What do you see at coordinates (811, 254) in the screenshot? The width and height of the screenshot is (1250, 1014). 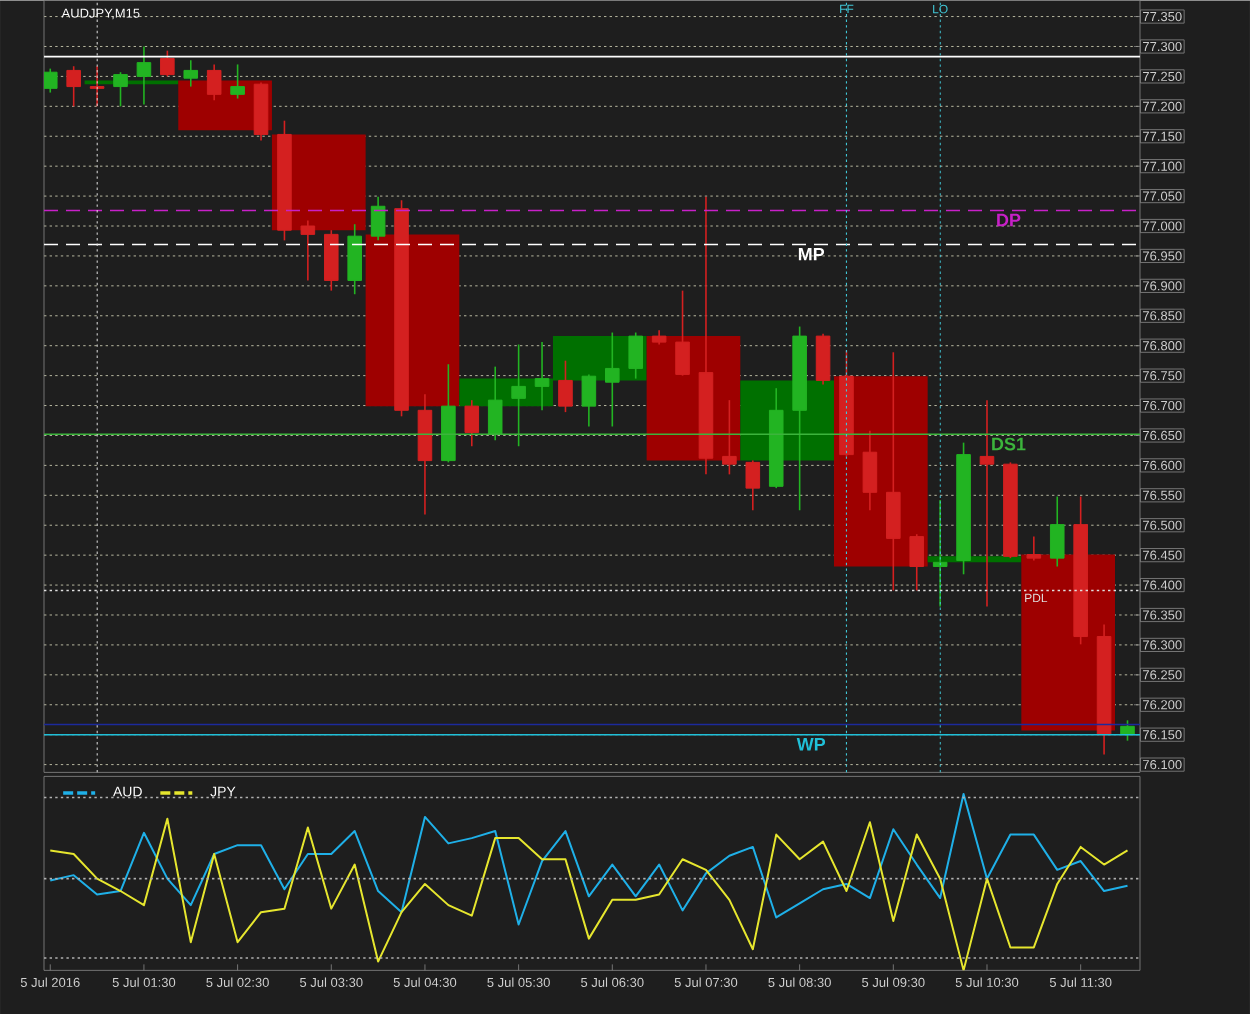 I see `ref-line-label: MP` at bounding box center [811, 254].